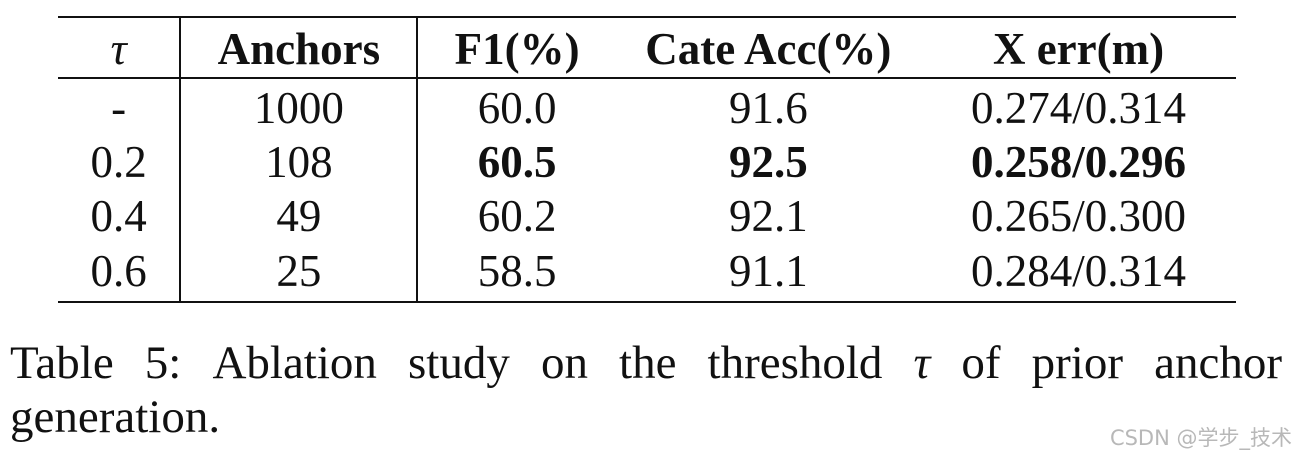 The width and height of the screenshot is (1300, 460). I want to click on cell-cate-acc: 91.6, so click(768, 107).